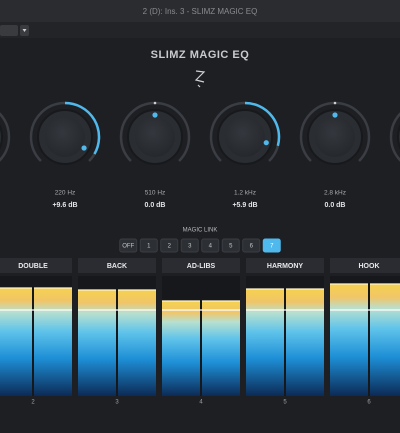 This screenshot has width=400, height=433. What do you see at coordinates (335, 193) in the screenshot?
I see `band-frequency: 2.8 kHz` at bounding box center [335, 193].